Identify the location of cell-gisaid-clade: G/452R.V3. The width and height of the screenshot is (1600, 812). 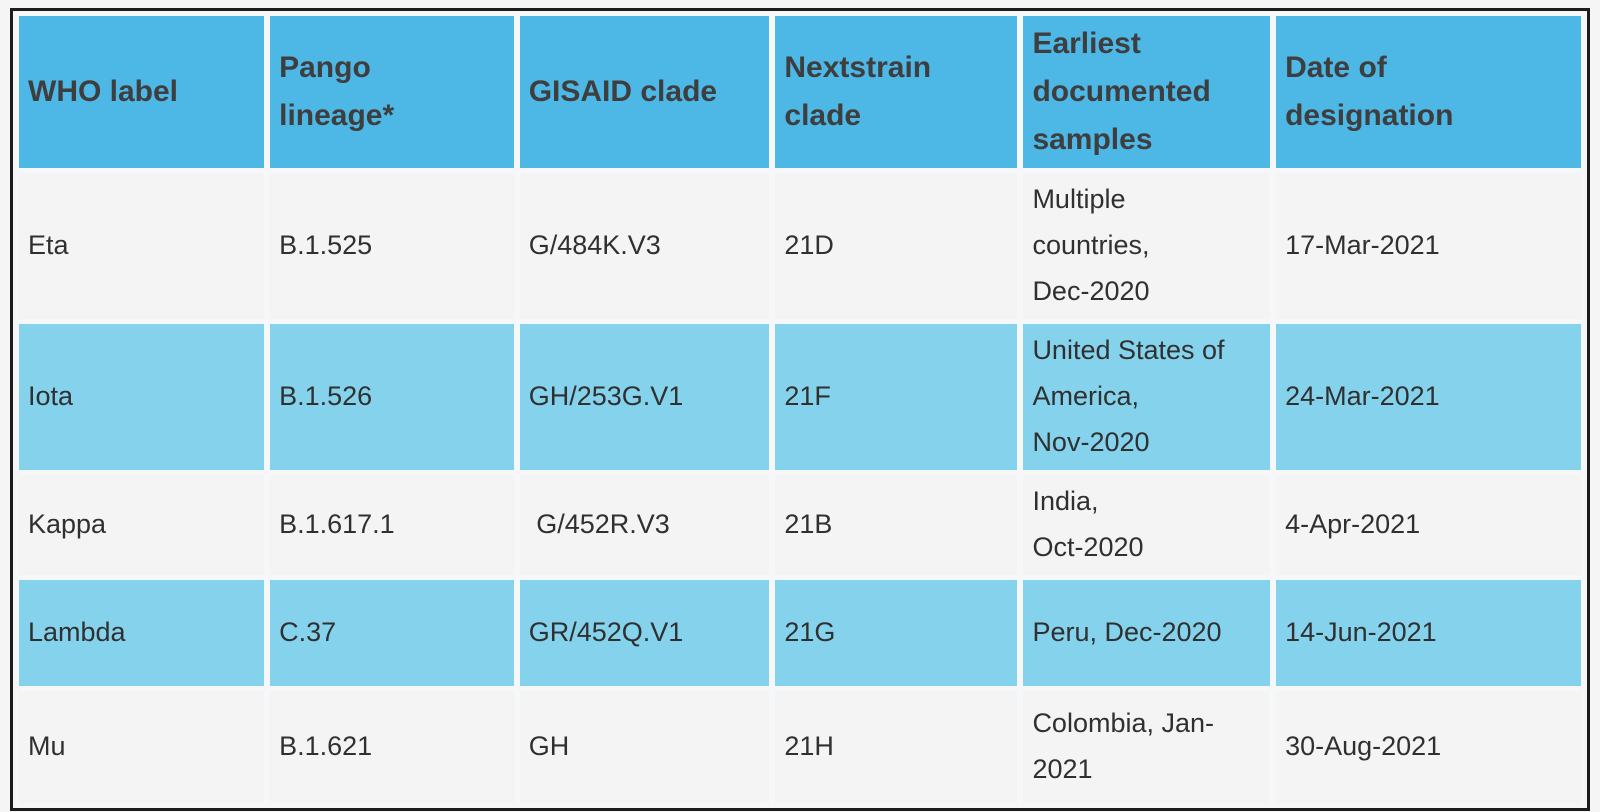
(644, 524).